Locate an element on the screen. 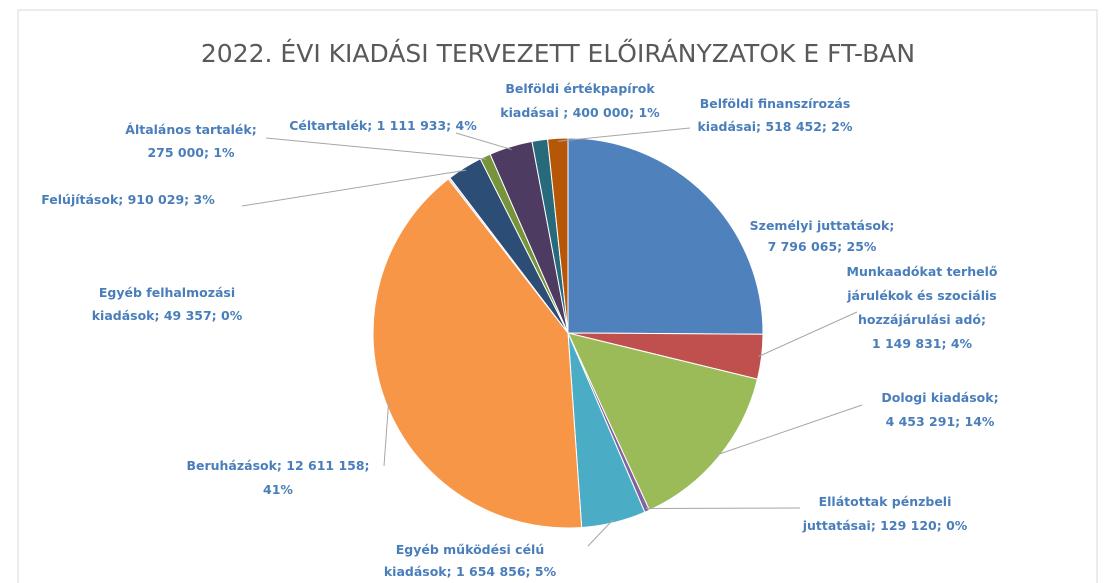  data-label-line: Általános tartalék; is located at coordinates (190, 129).